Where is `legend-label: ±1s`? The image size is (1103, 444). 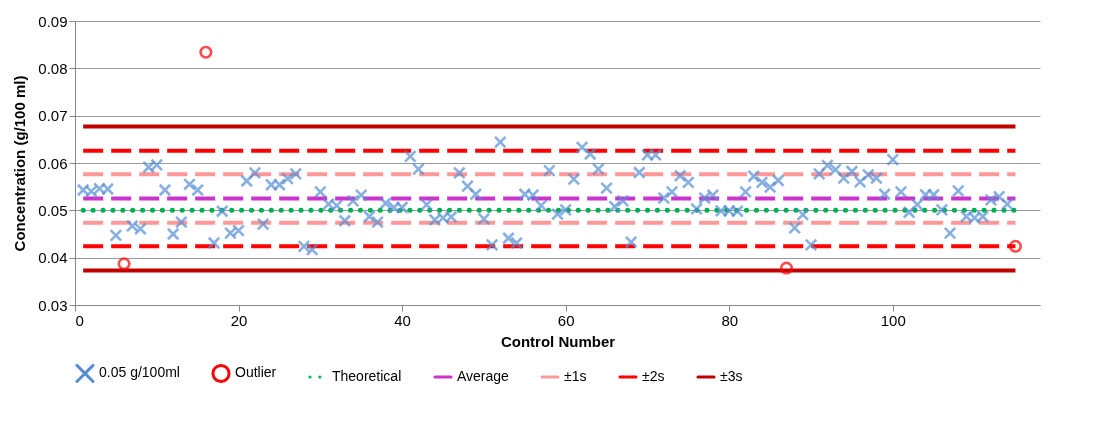 legend-label: ±1s is located at coordinates (575, 376).